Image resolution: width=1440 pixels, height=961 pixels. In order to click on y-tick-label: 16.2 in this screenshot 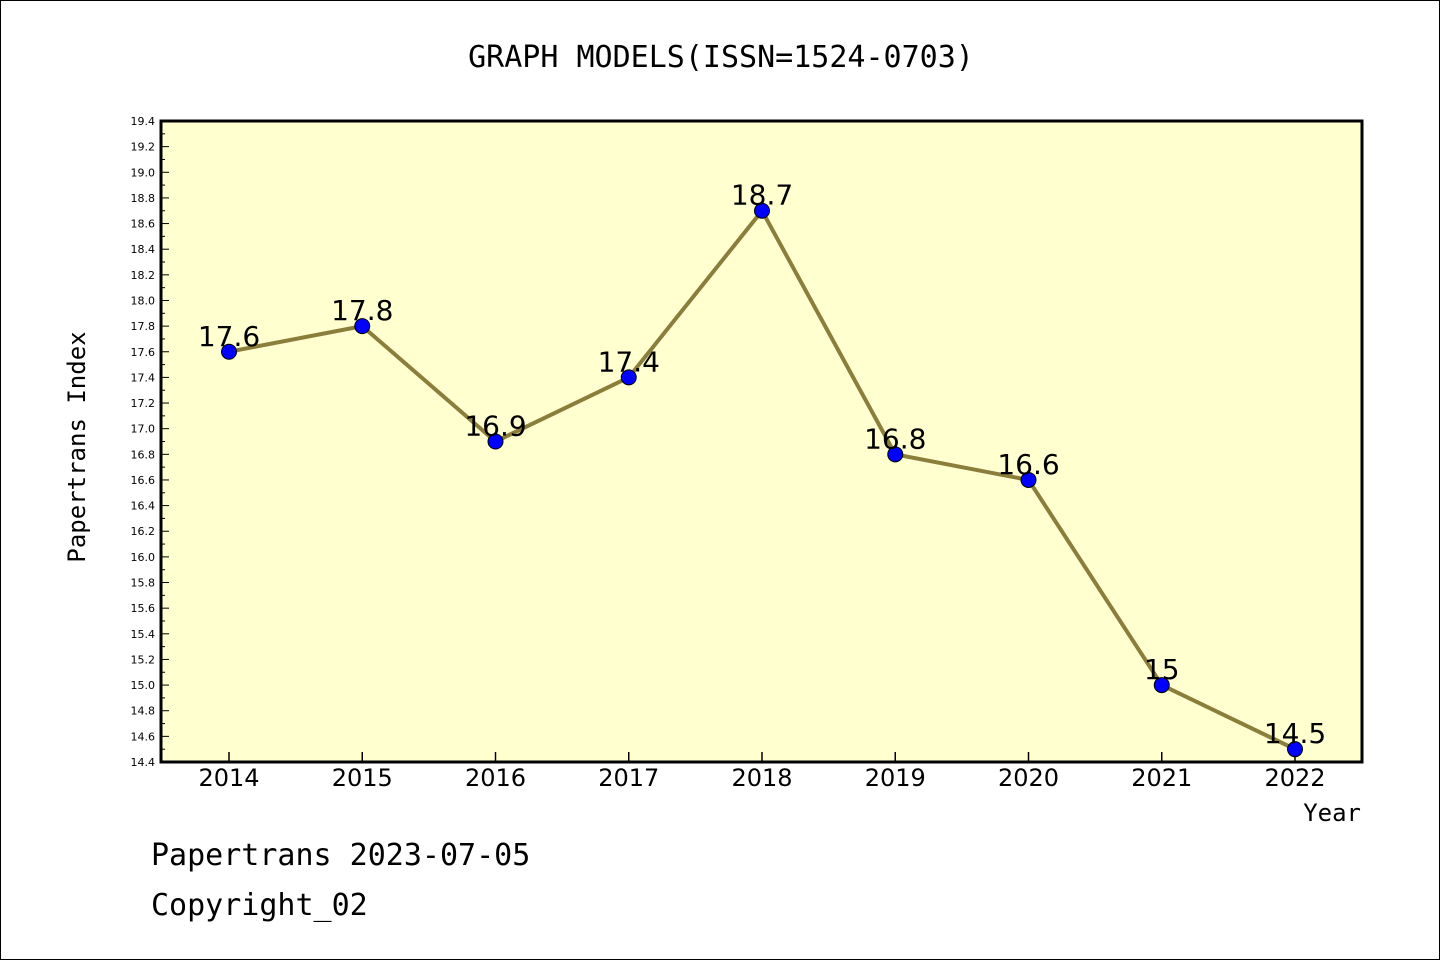, I will do `click(143, 531)`.